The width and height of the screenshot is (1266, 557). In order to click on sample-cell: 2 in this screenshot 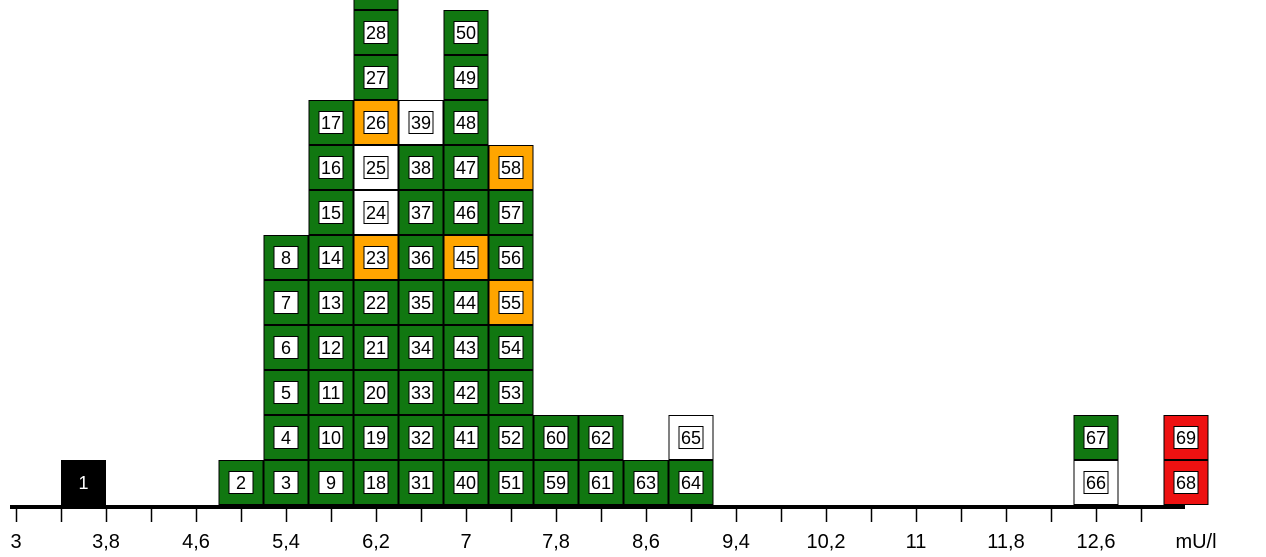, I will do `click(241, 482)`.